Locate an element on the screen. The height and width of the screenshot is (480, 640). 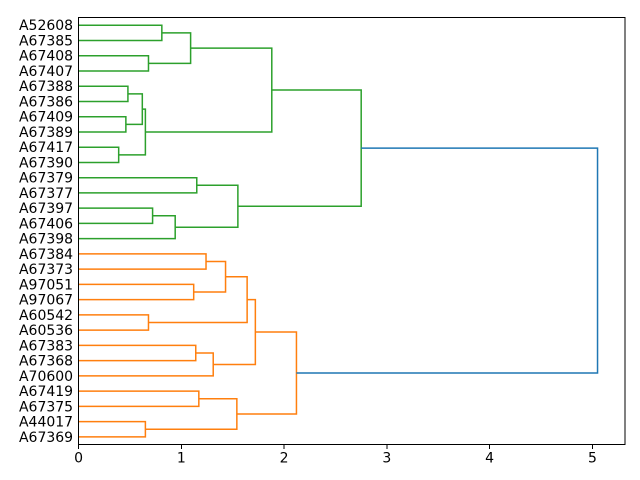
x-axis: 0 1 2 3 4 5 is located at coordinates (335, 455).